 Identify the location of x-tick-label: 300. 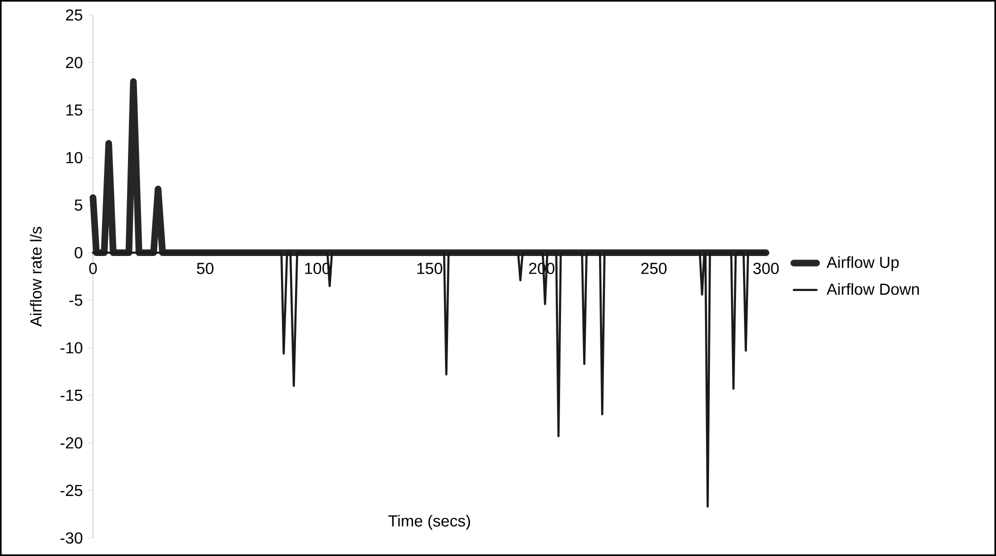
(766, 268).